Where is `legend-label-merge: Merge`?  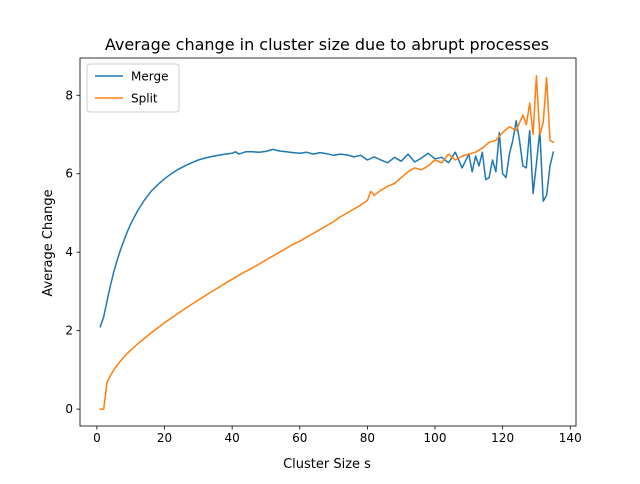 legend-label-merge: Merge is located at coordinates (149, 77).